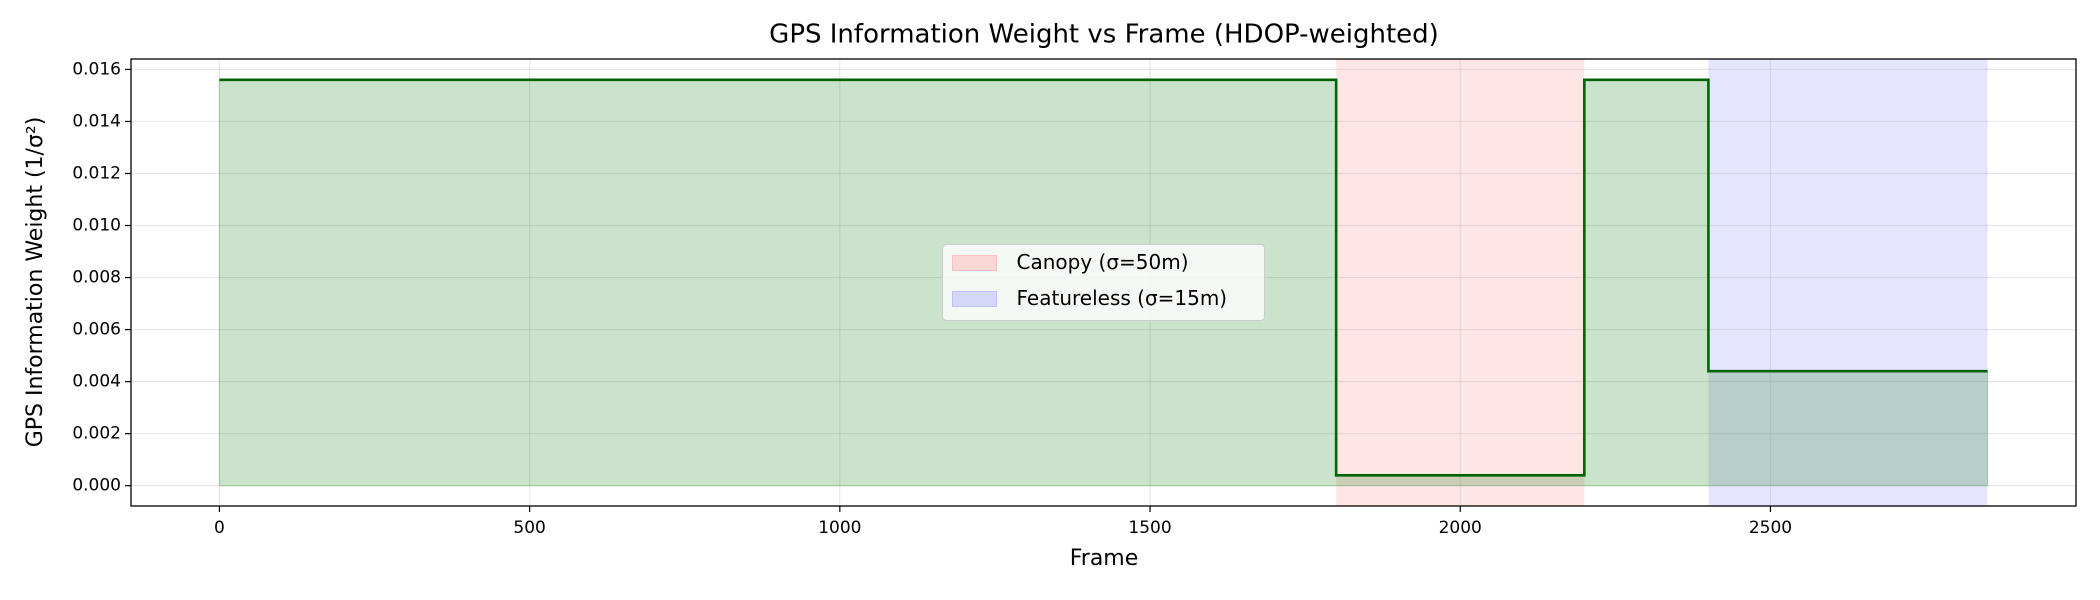  What do you see at coordinates (35, 282) in the screenshot?
I see `y-axis-label: GPS Information Weight (1/σ²)` at bounding box center [35, 282].